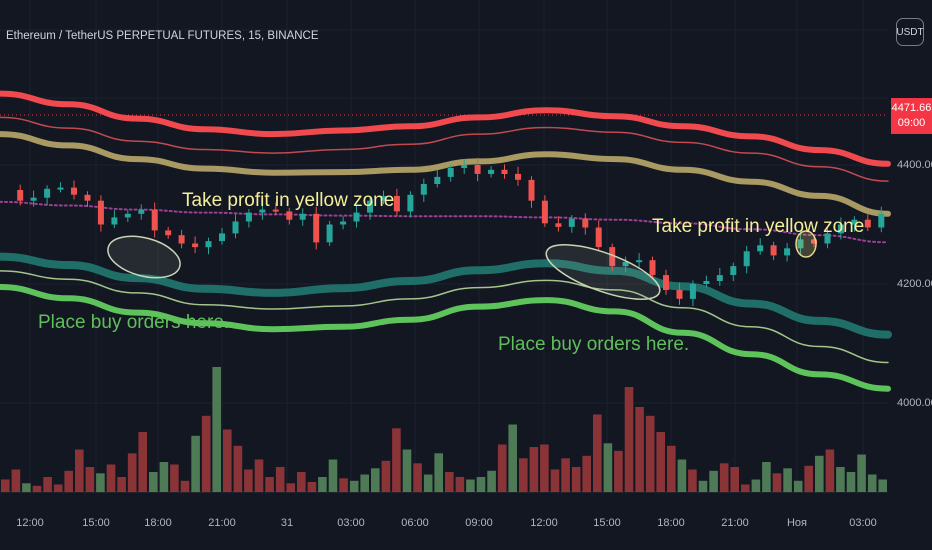  I want to click on bar-countdown: 09:00, so click(911, 123).